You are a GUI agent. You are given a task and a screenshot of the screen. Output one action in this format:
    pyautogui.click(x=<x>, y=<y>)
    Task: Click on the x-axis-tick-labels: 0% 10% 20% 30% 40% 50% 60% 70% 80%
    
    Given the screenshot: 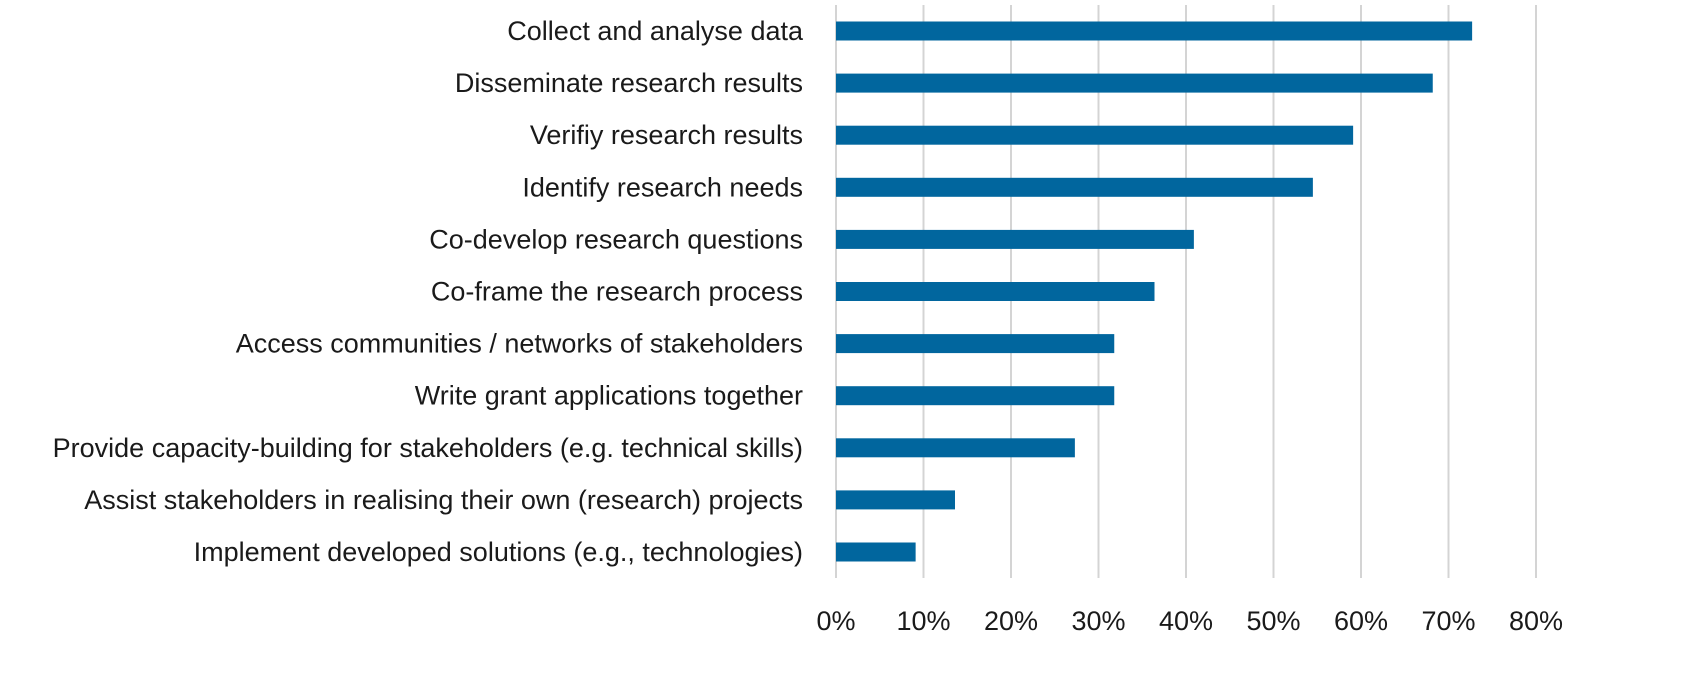 What is the action you would take?
    pyautogui.click(x=1189, y=621)
    